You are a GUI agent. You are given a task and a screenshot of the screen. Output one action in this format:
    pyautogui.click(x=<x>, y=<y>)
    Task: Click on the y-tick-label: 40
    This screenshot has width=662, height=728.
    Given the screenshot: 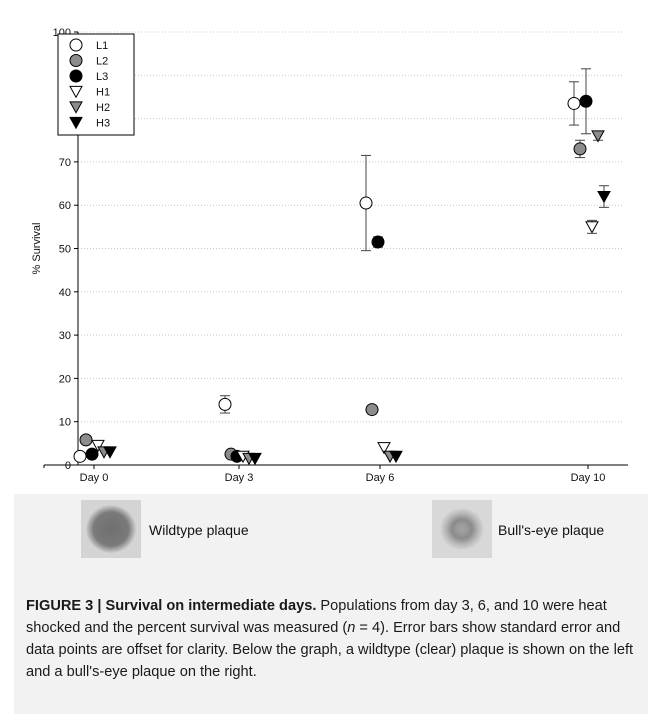 What is the action you would take?
    pyautogui.click(x=65, y=293)
    